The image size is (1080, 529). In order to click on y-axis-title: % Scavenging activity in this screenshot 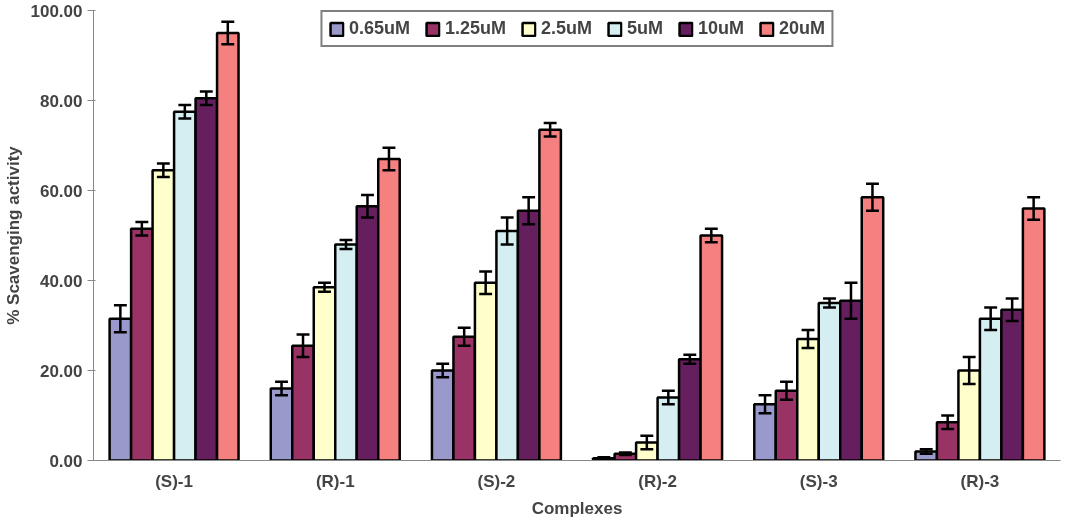, I will do `click(13, 235)`.